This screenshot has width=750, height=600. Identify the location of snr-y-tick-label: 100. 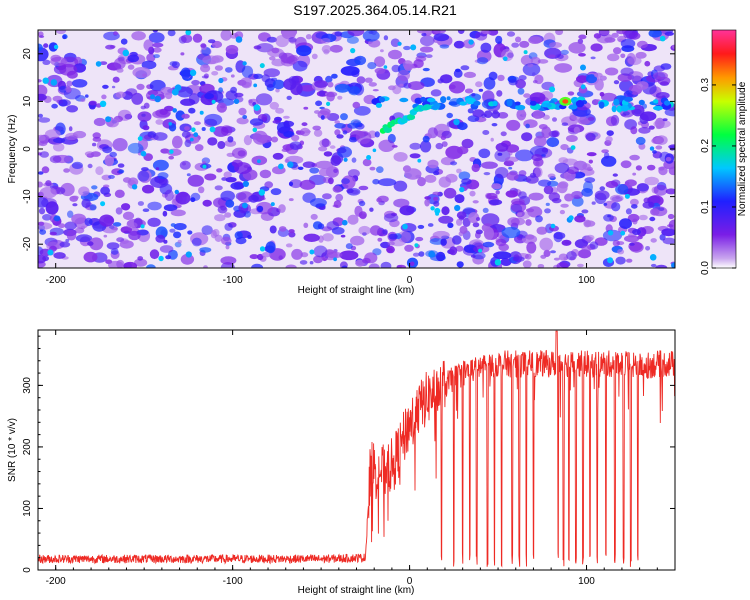
(27, 508).